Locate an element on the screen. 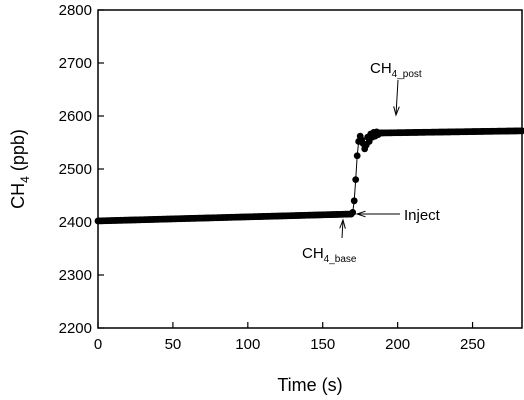  y-axis-title-main: CH is located at coordinates (18, 196).